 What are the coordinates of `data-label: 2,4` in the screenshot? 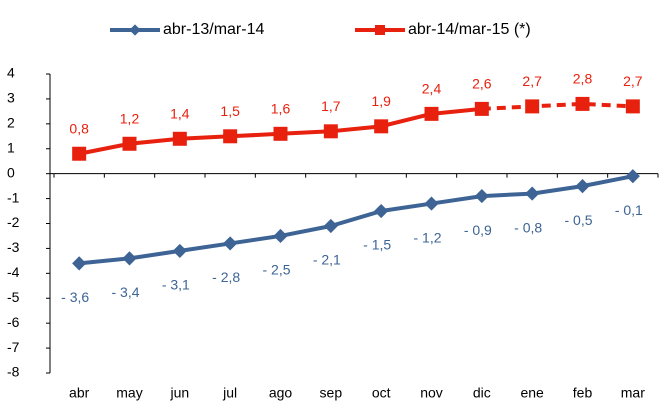 It's located at (432, 89).